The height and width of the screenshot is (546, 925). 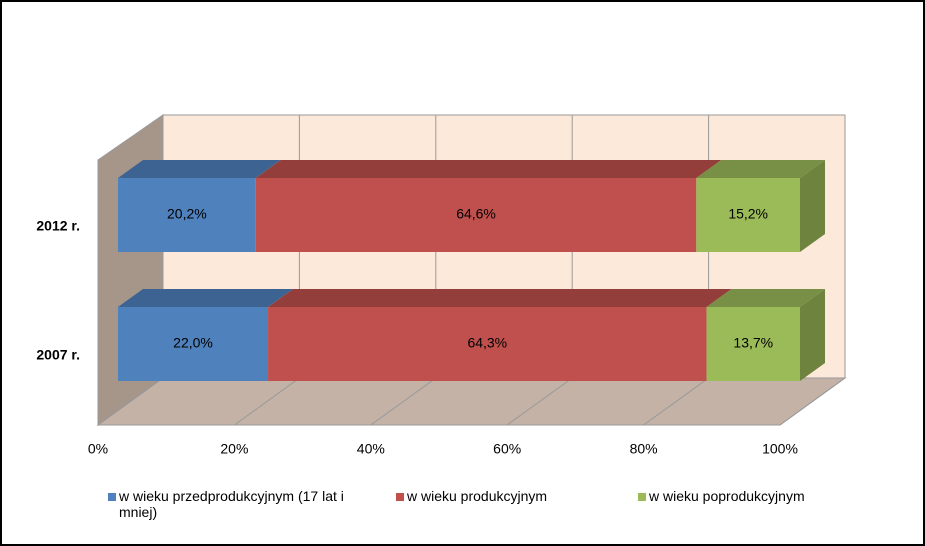 I want to click on value-label: 13,7%, so click(x=753, y=343).